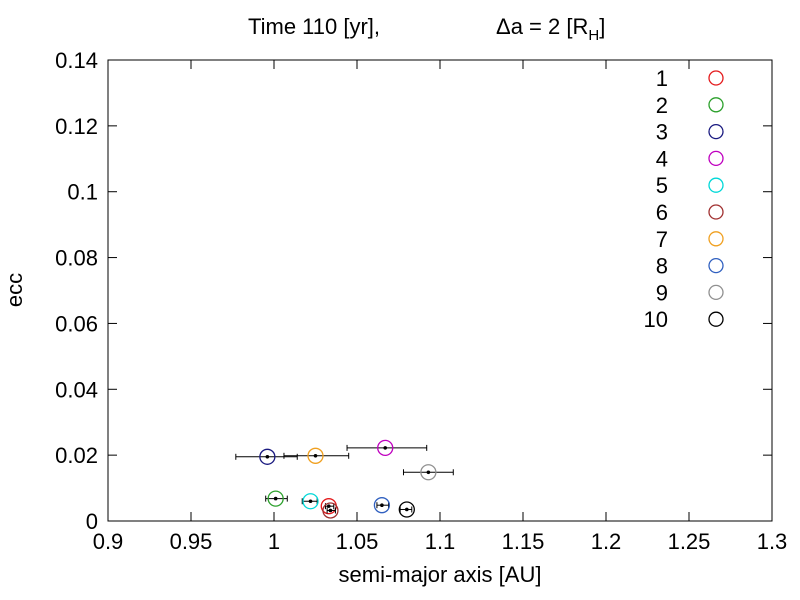  Describe the element at coordinates (550, 29) in the screenshot. I see `chart-title-delta: Δa = 2 [RH]` at that location.